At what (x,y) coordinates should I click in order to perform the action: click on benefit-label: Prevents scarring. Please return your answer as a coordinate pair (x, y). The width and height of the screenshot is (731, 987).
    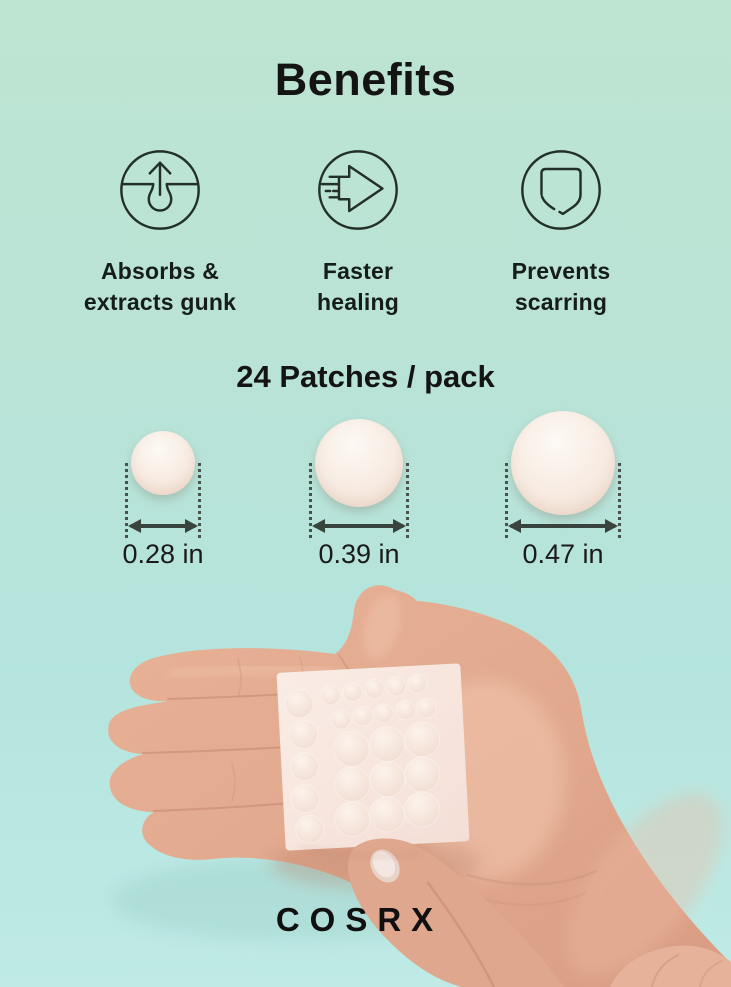
    Looking at the image, I should click on (561, 286).